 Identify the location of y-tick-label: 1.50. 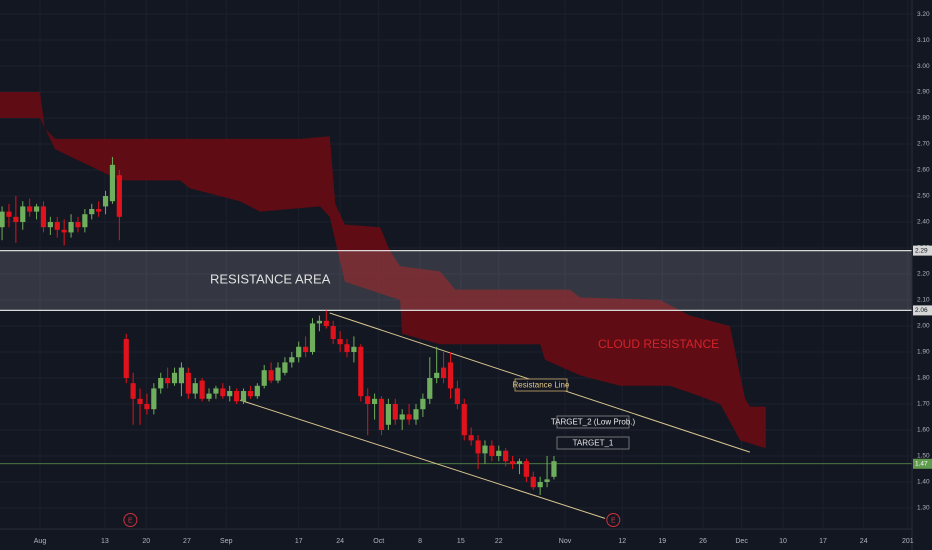
(923, 456).